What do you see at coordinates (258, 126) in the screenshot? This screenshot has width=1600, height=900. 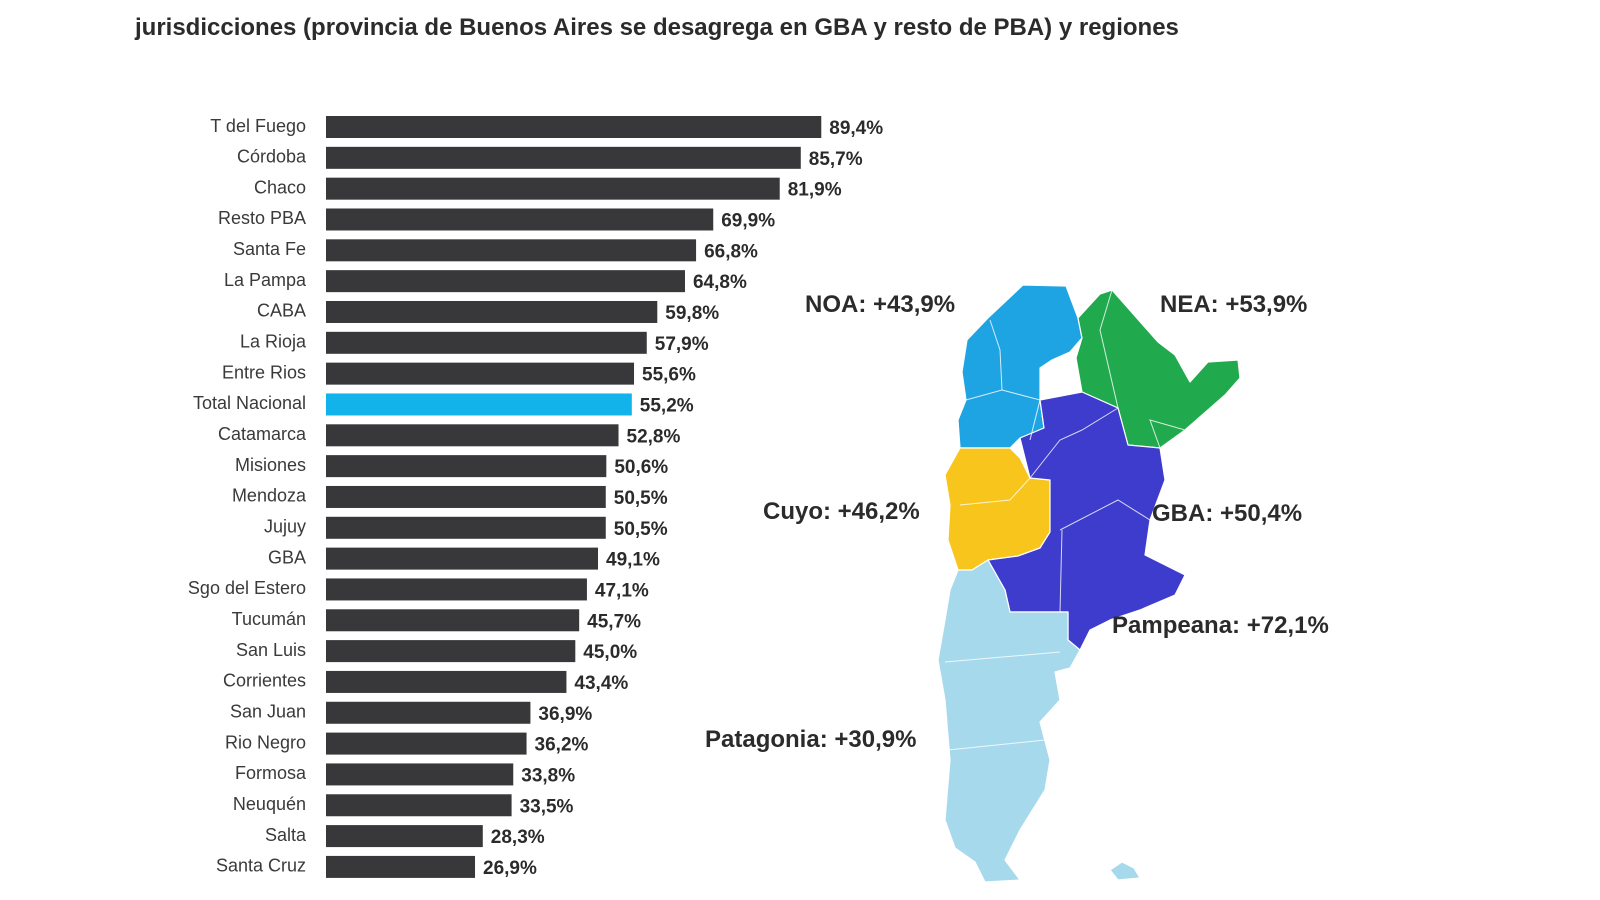 I see `category-label: T del Fuego` at bounding box center [258, 126].